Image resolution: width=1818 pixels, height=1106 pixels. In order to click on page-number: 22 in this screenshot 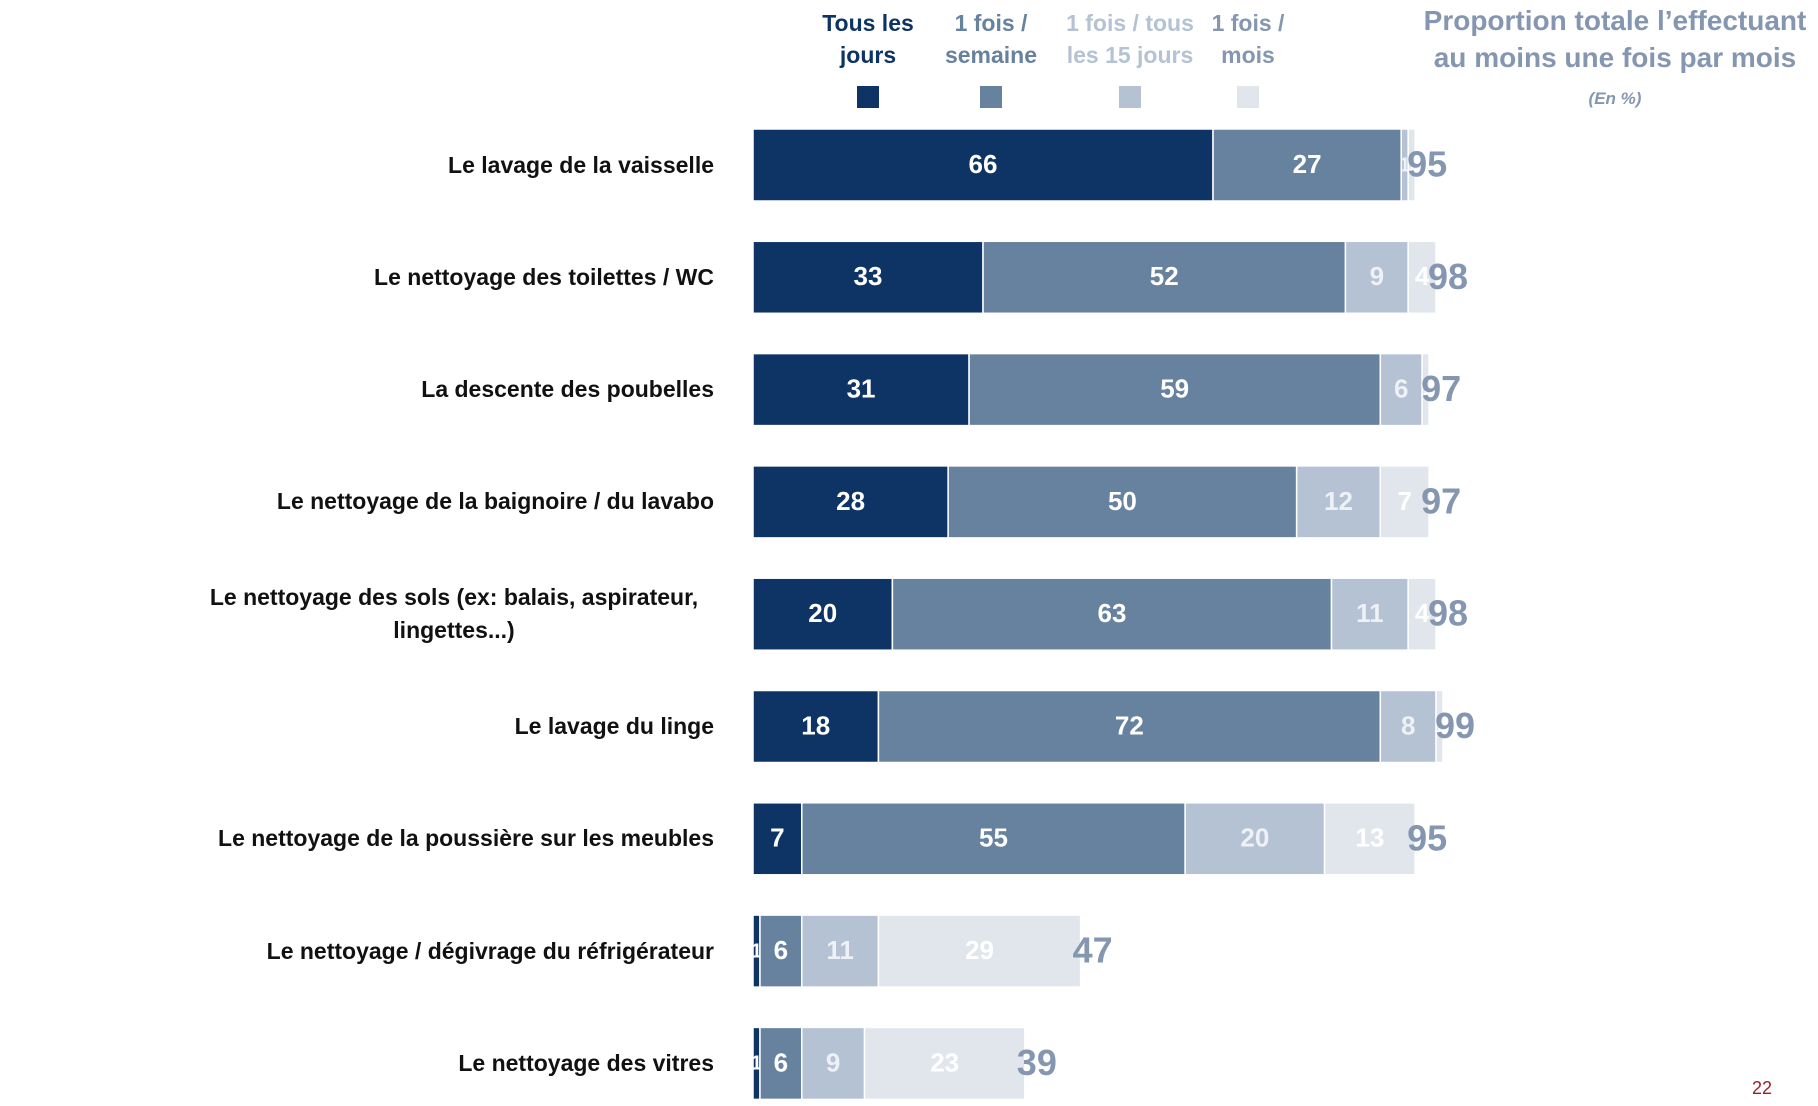, I will do `click(1762, 1088)`.